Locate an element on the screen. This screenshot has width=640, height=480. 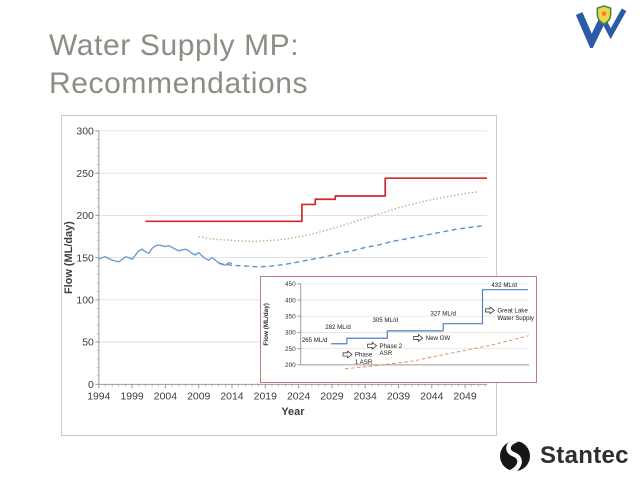
slide-title: Water Supply MP: Recommendations is located at coordinates (178, 65).